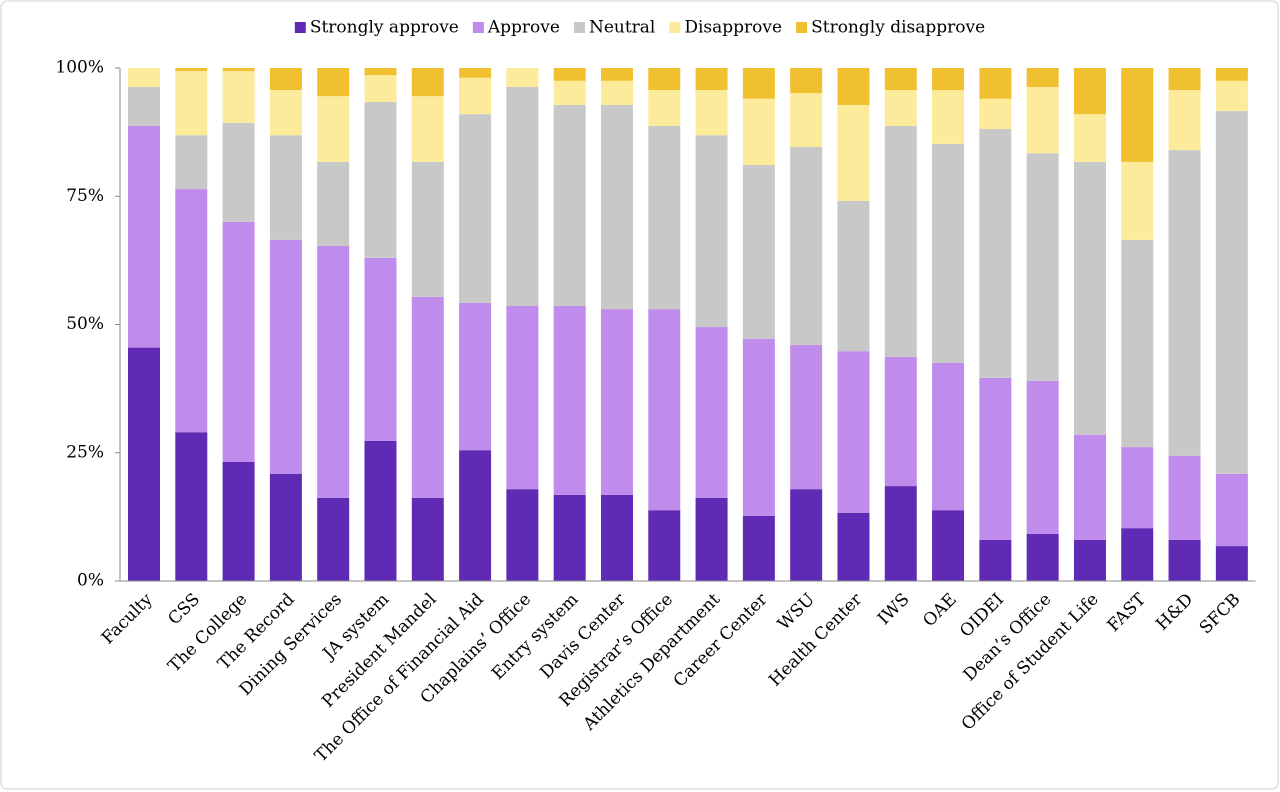 The height and width of the screenshot is (792, 1280). I want to click on legend-label: Disapprove, so click(733, 28).